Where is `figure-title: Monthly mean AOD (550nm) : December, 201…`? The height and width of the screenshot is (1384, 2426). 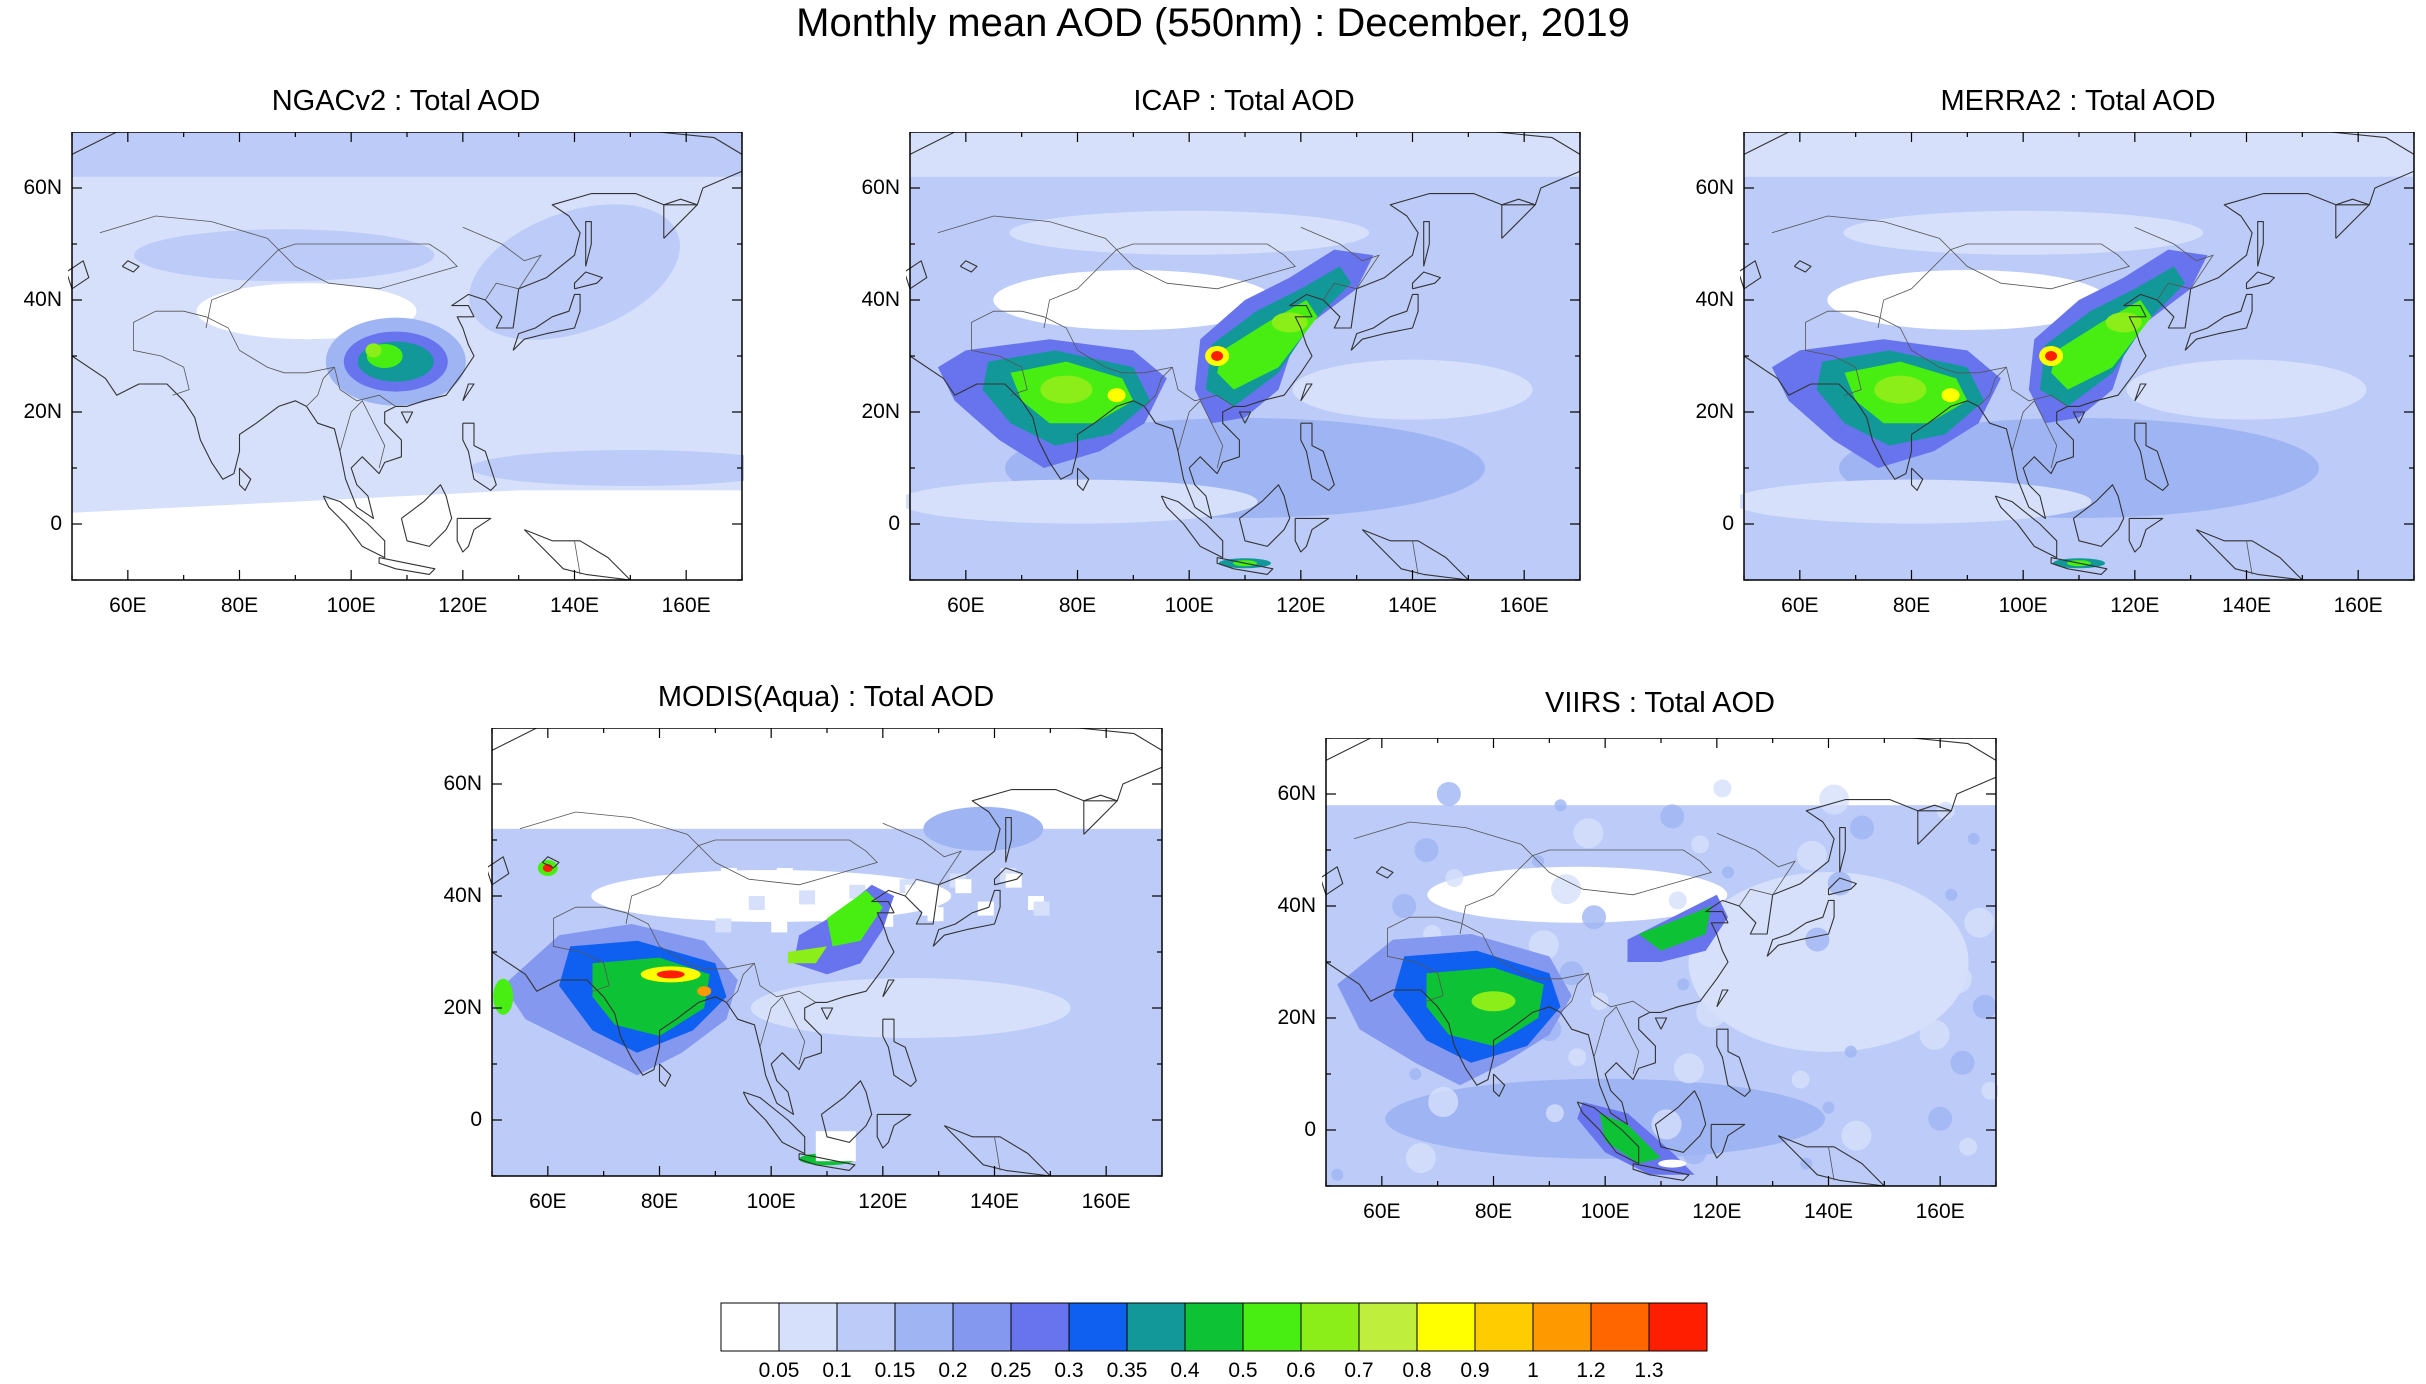 figure-title: Monthly mean AOD (550nm) : December, 201… is located at coordinates (1213, 23).